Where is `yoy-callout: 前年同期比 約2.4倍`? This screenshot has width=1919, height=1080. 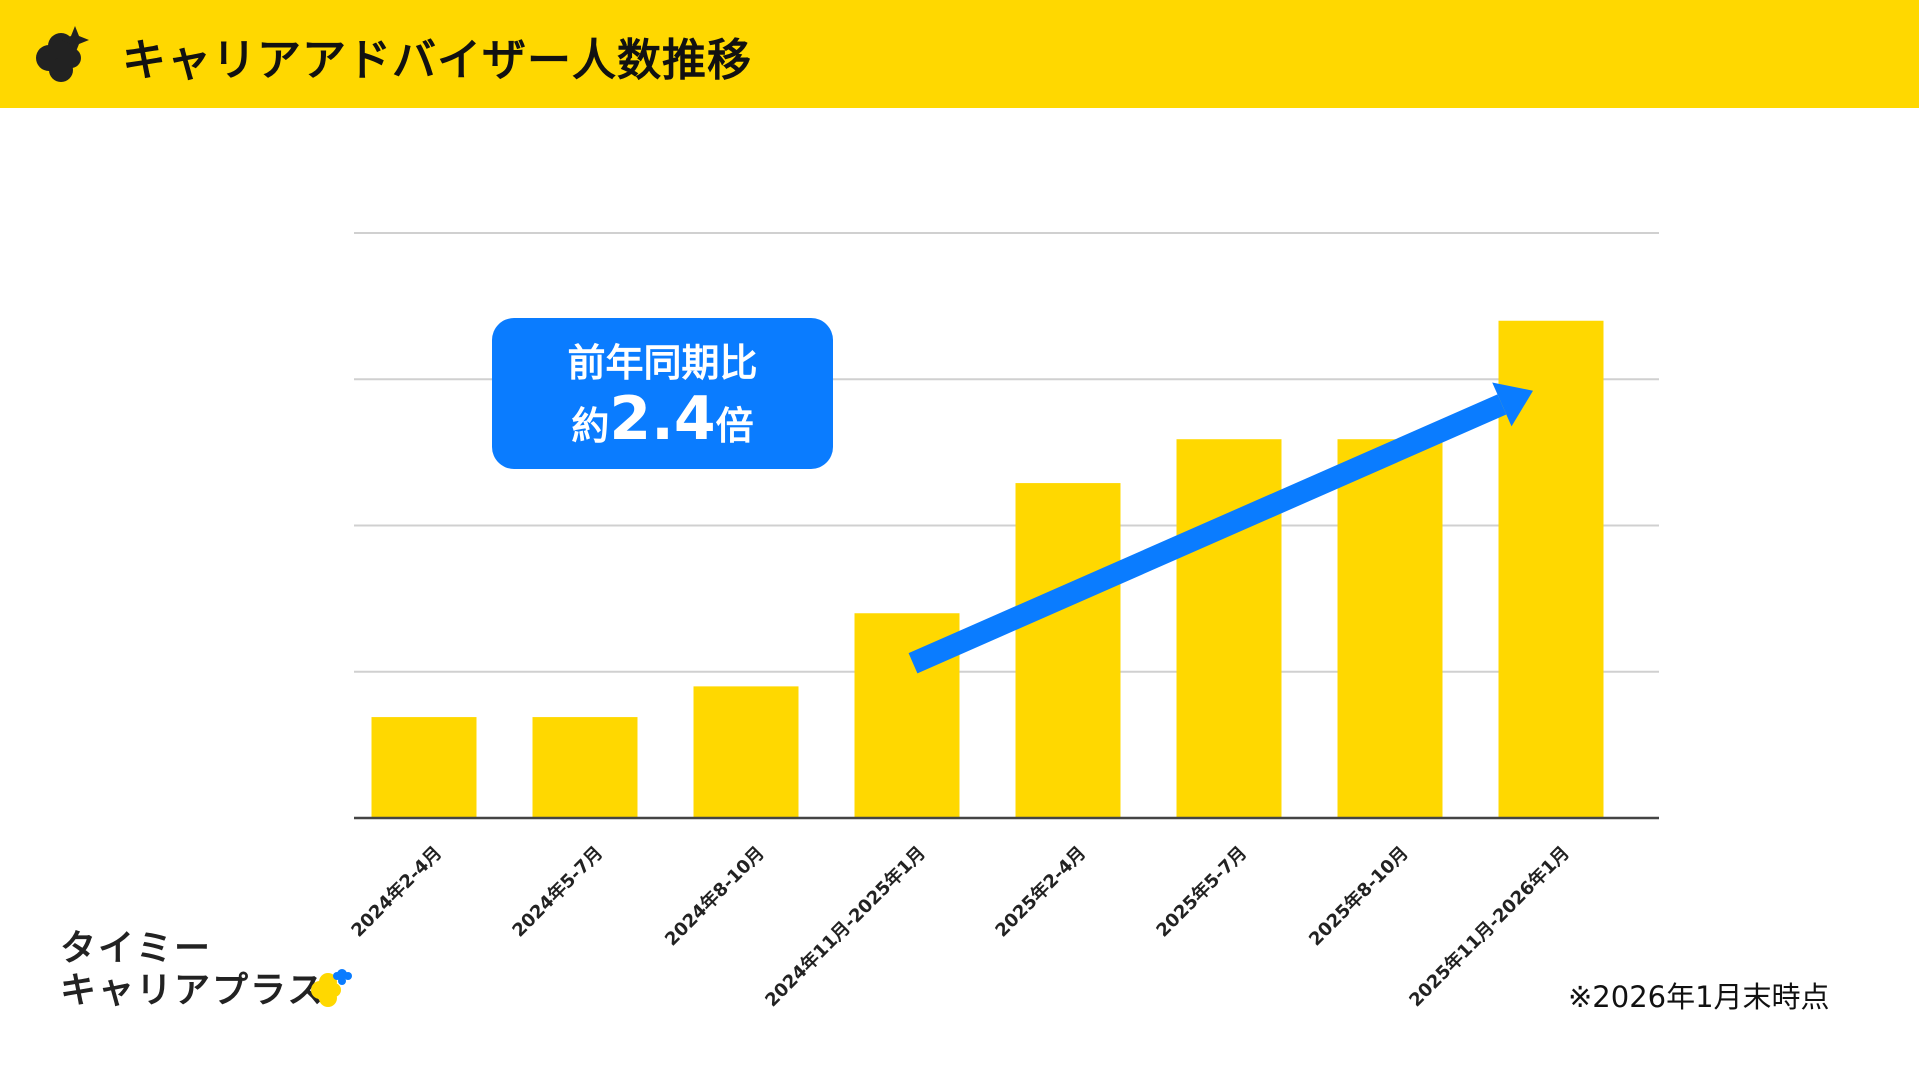
yoy-callout: 前年同期比 約2.4倍 is located at coordinates (662, 393).